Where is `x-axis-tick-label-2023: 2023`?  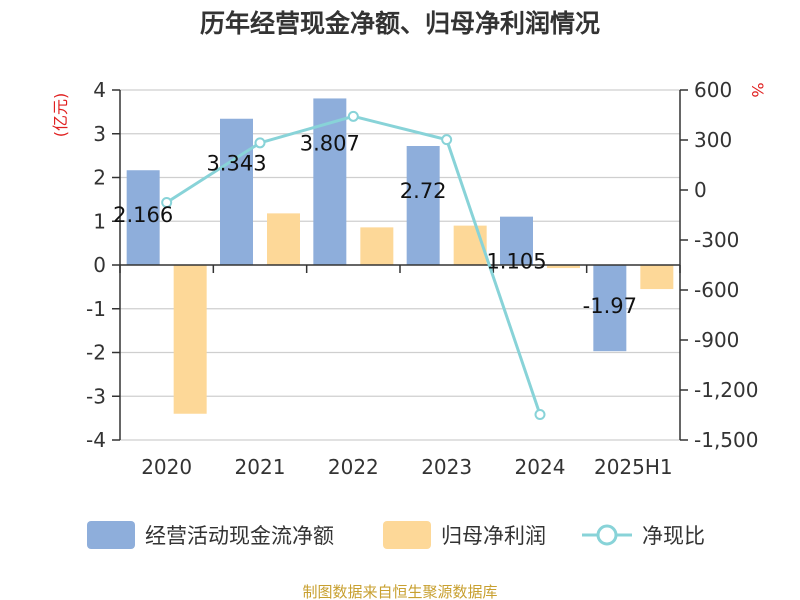
x-axis-tick-label-2023: 2023 is located at coordinates (446, 467).